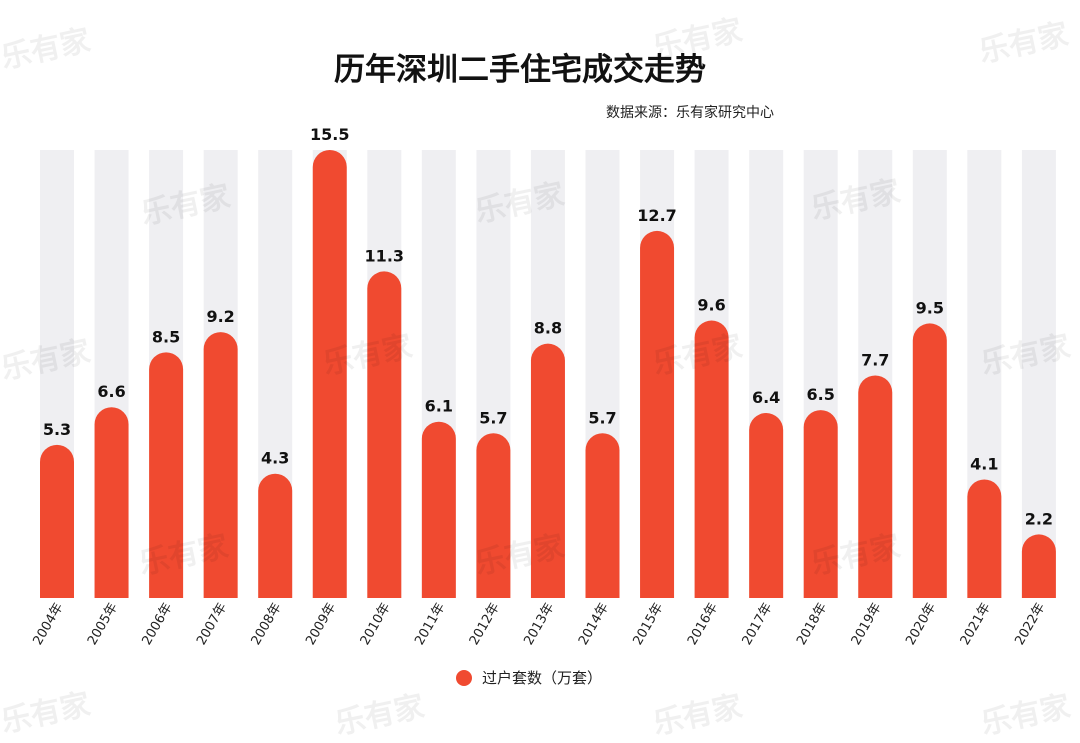 Image resolution: width=1080 pixels, height=743 pixels. Describe the element at coordinates (520, 70) in the screenshot. I see `chart-title: 历年深圳二手住宅成交走势` at that location.